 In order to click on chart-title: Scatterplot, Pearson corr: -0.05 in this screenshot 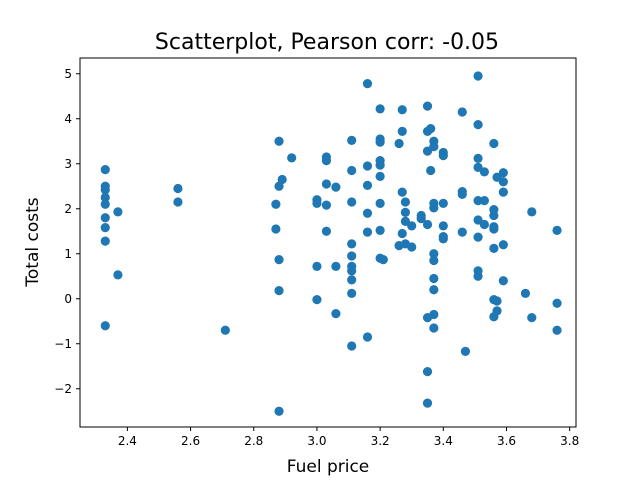, I will do `click(327, 42)`.